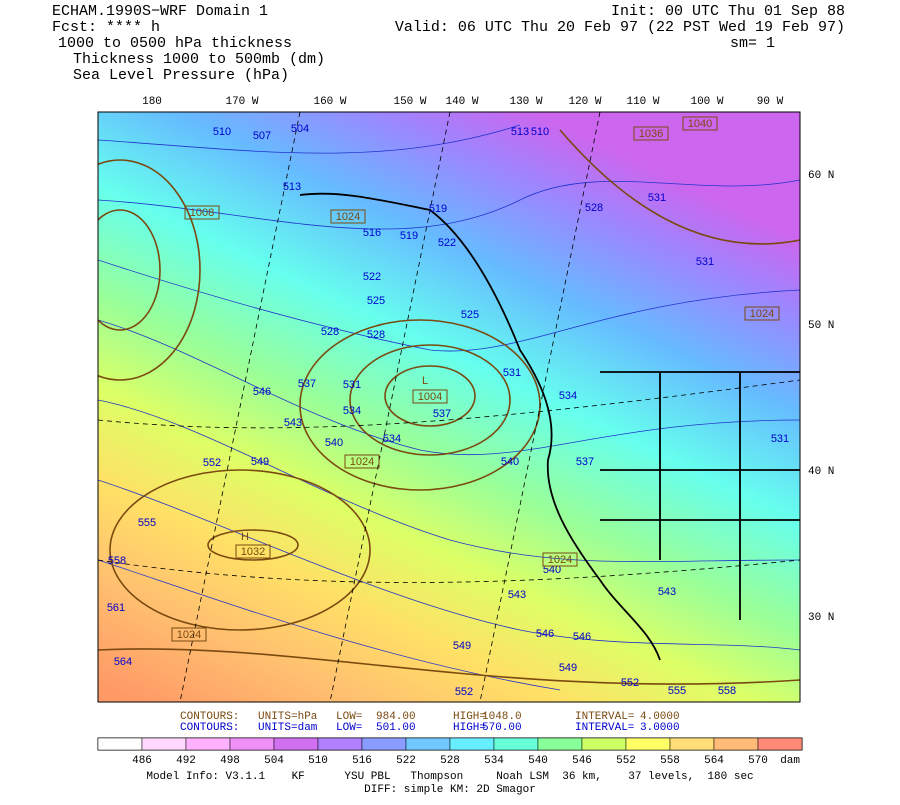 Image resolution: width=900 pixels, height=805 pixels. I want to click on latitude-label: 30 N, so click(821, 618).